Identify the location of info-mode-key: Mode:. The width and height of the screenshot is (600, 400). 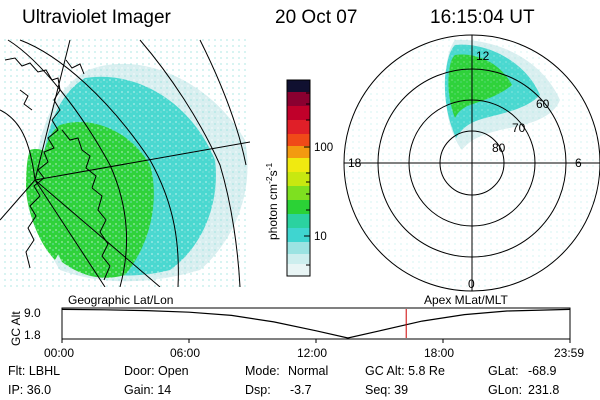
(262, 371).